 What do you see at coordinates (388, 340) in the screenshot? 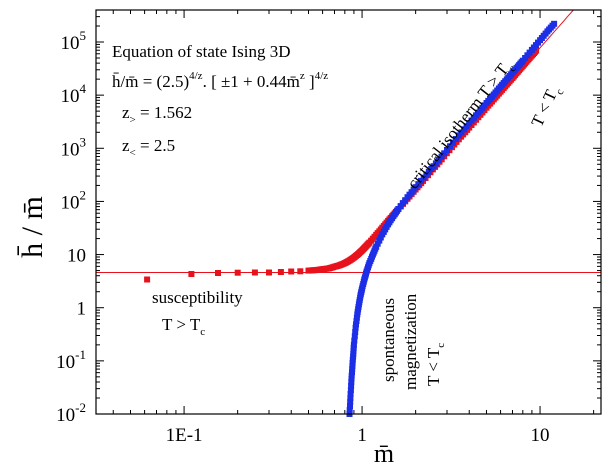
I see `spontaneous-label: spontaneous` at bounding box center [388, 340].